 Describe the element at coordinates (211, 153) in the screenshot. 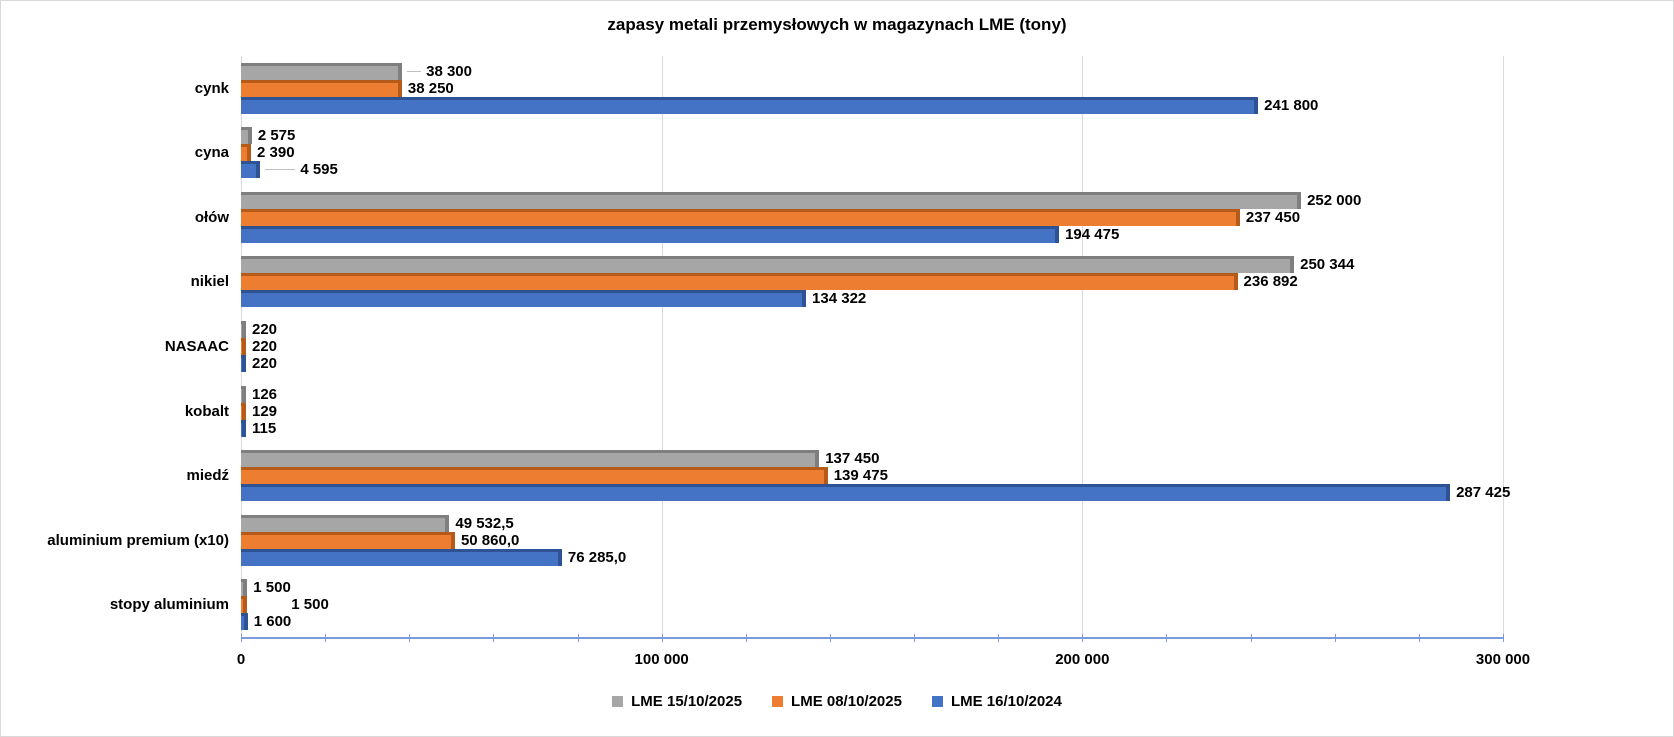

I see `category-label: cyna` at that location.